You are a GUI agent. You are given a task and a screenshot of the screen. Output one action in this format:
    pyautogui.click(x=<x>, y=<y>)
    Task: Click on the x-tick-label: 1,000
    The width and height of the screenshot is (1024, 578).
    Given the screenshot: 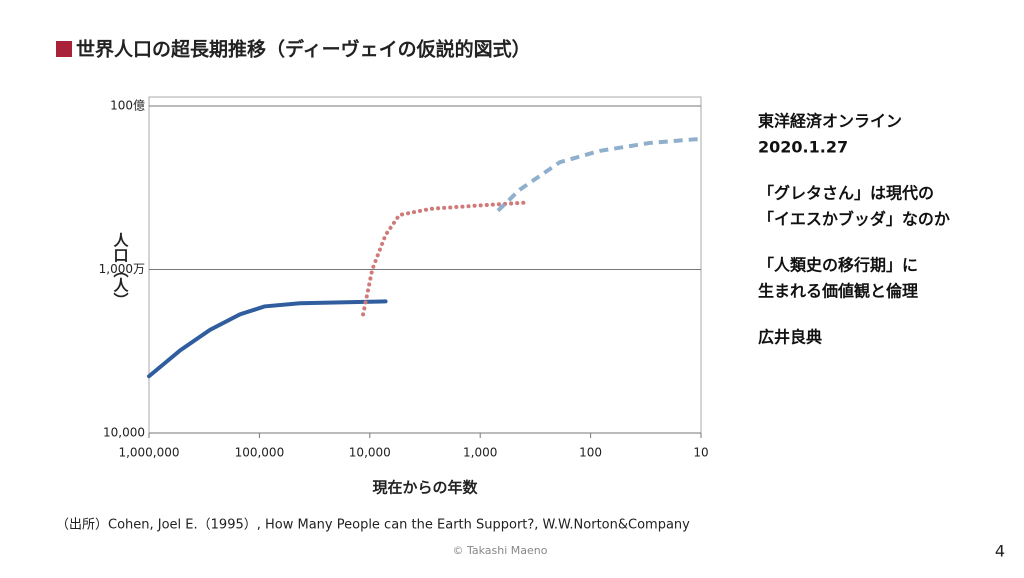 What is the action you would take?
    pyautogui.click(x=480, y=453)
    